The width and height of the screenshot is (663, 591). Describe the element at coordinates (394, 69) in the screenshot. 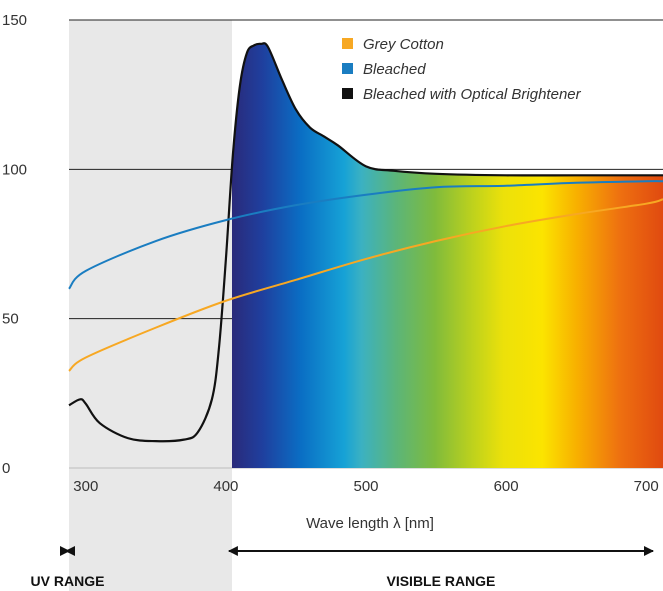

I see `legend-label: Bleached` at that location.